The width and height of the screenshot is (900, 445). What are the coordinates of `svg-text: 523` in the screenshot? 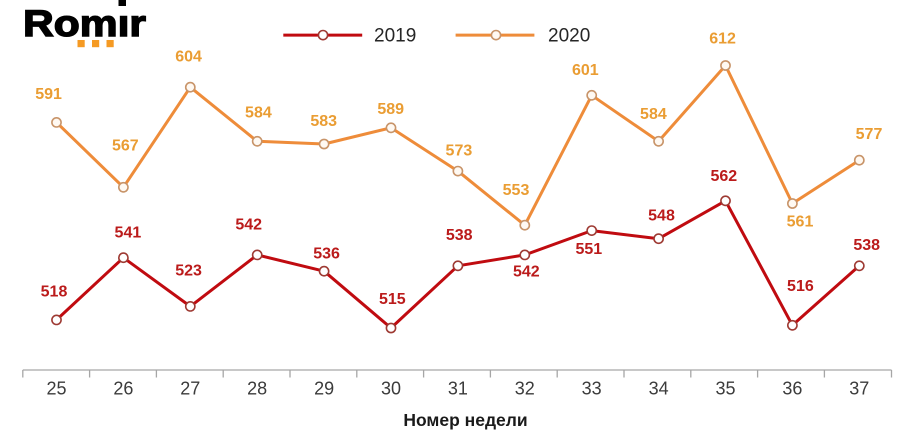 It's located at (188, 270).